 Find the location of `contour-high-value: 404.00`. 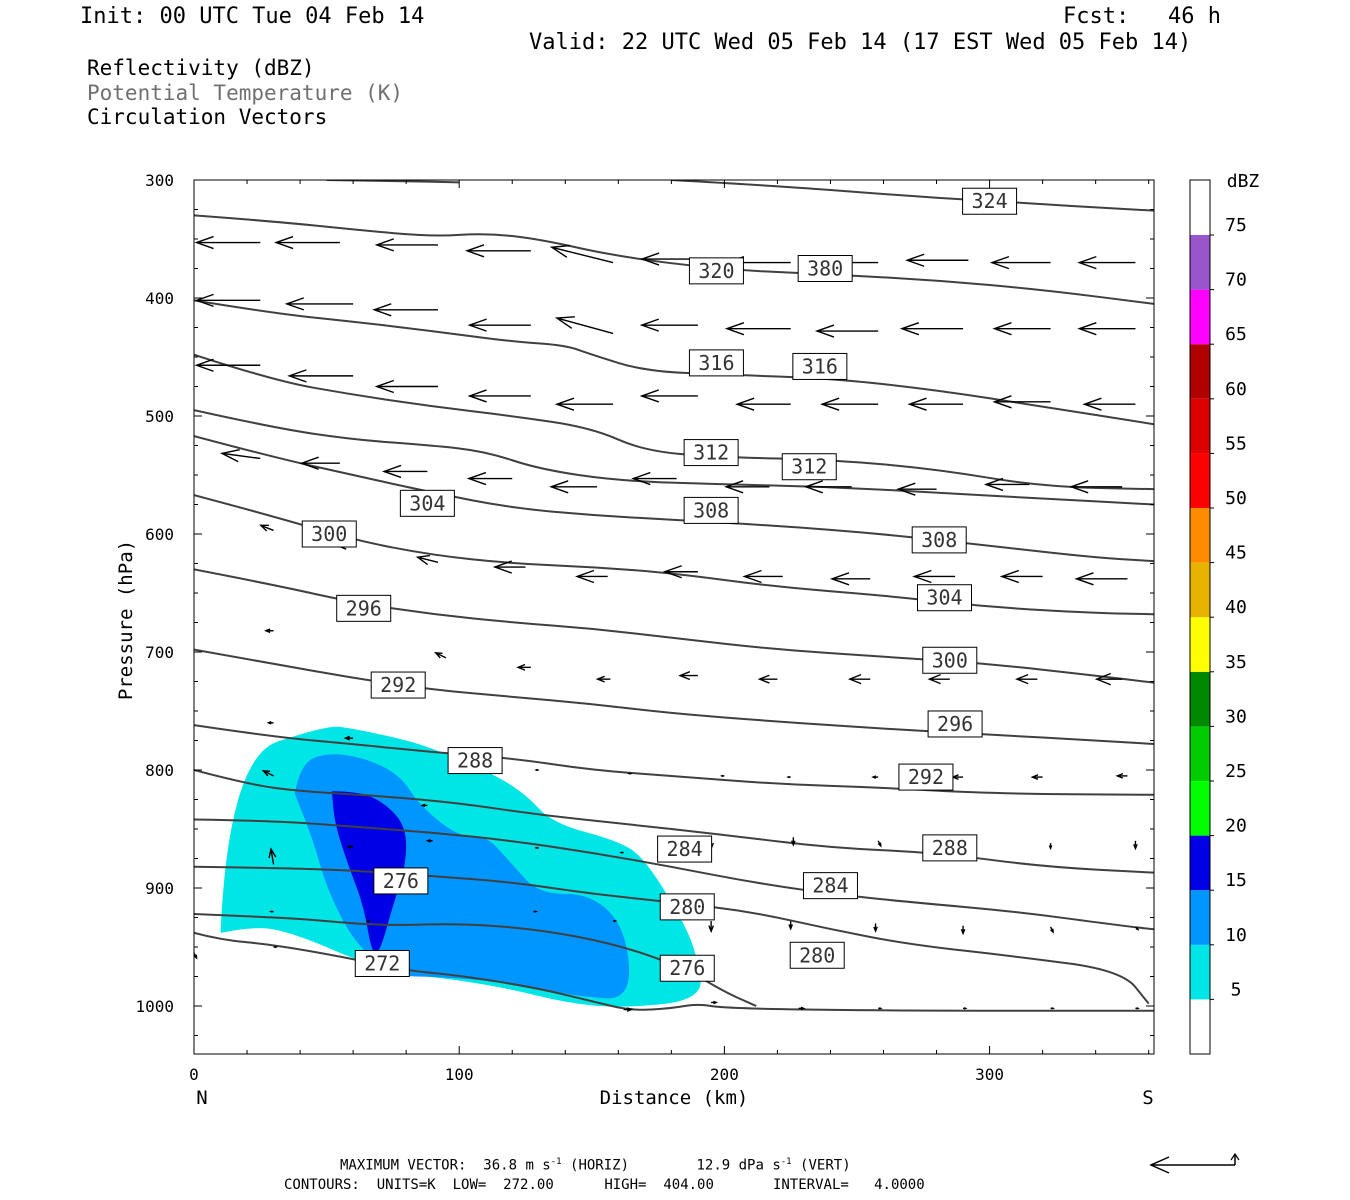

contour-high-value: 404.00 is located at coordinates (688, 1185).